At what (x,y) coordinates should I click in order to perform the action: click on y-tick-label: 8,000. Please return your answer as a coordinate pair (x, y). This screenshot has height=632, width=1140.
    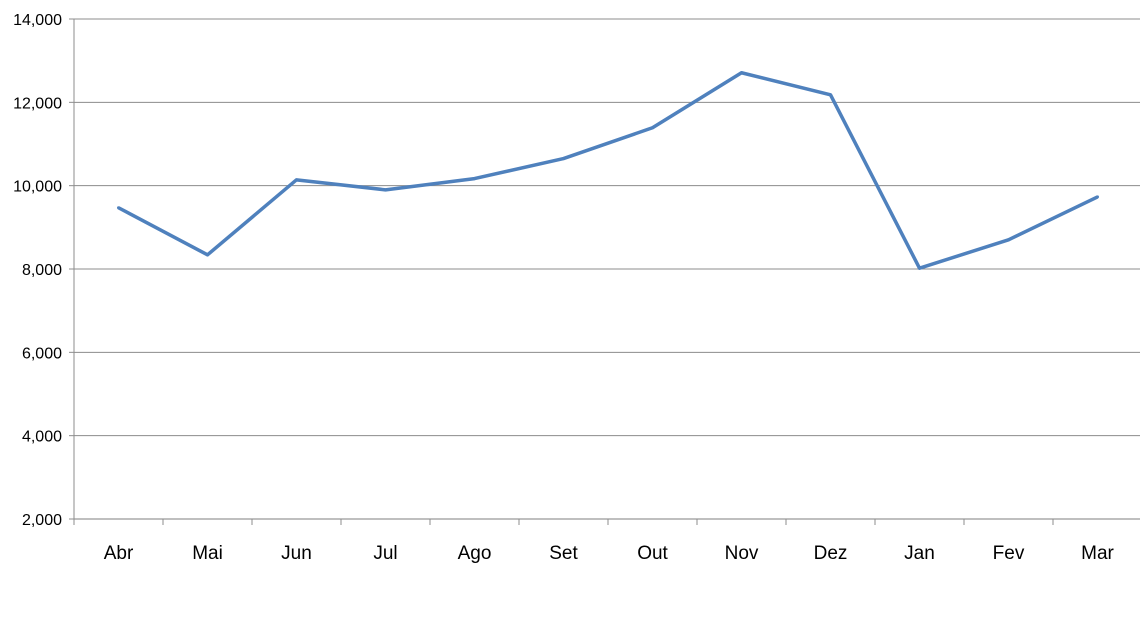
    Looking at the image, I should click on (42, 270).